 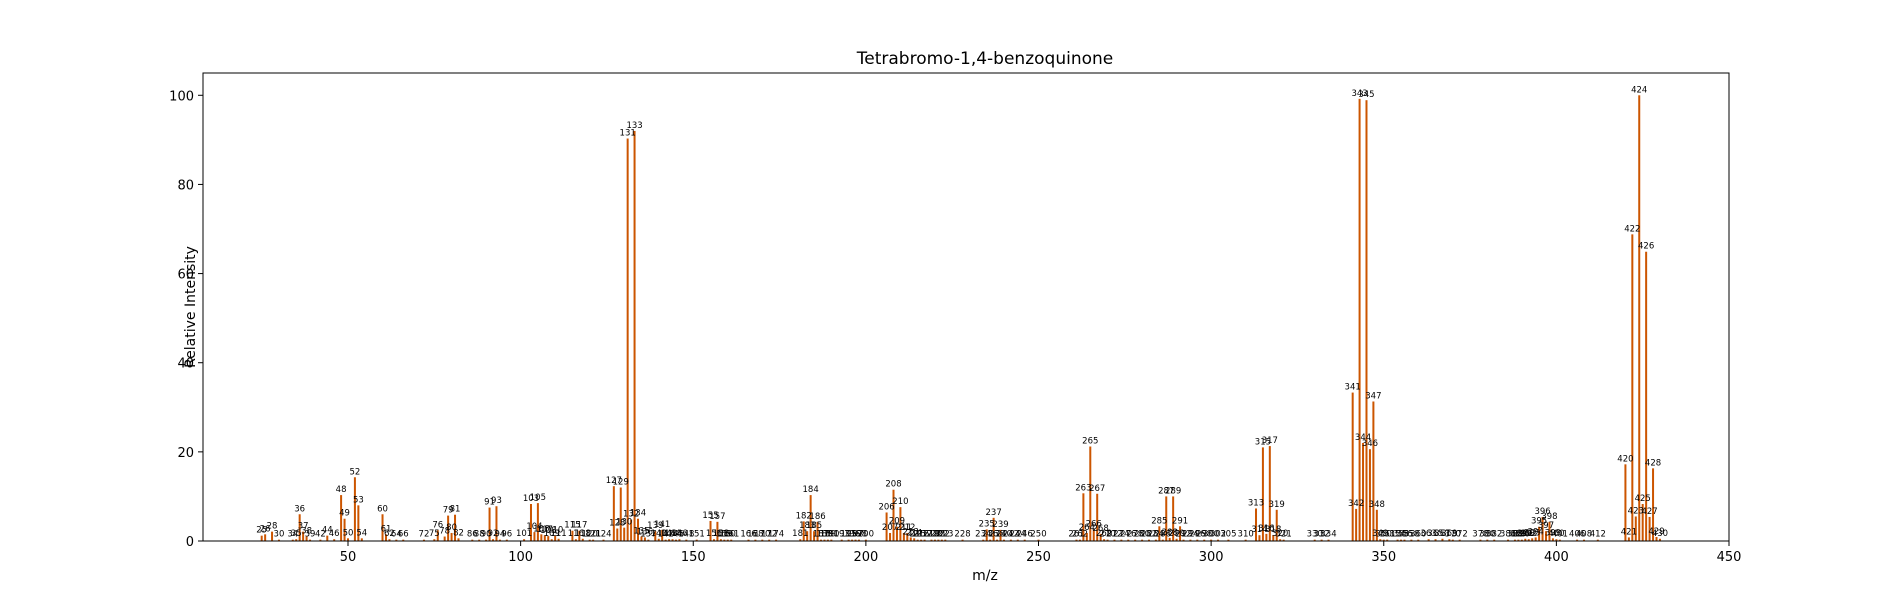 I want to click on peak-label-143: 143, so click(x=669, y=534).